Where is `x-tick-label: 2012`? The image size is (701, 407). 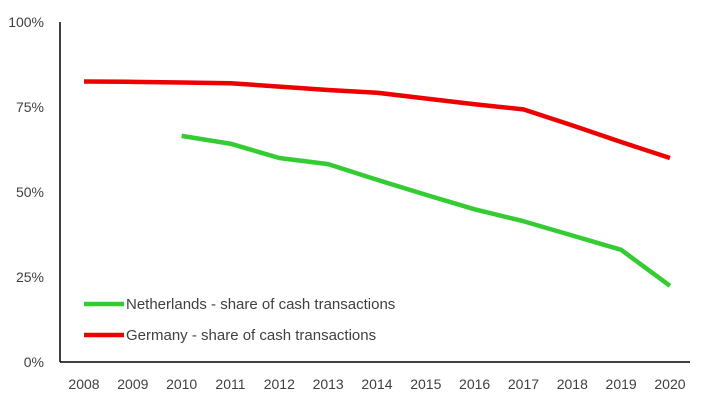 x-tick-label: 2012 is located at coordinates (279, 384).